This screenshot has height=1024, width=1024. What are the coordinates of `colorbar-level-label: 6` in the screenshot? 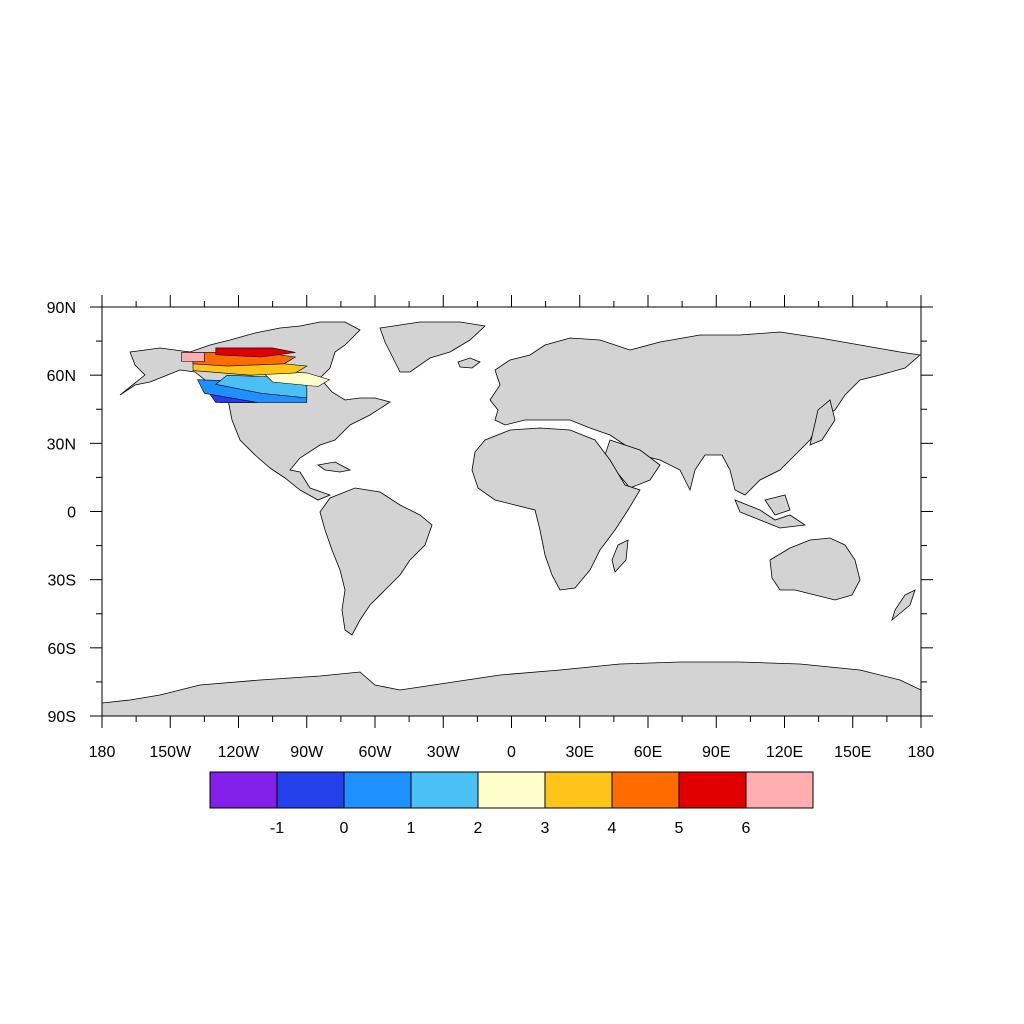 It's located at (746, 828).